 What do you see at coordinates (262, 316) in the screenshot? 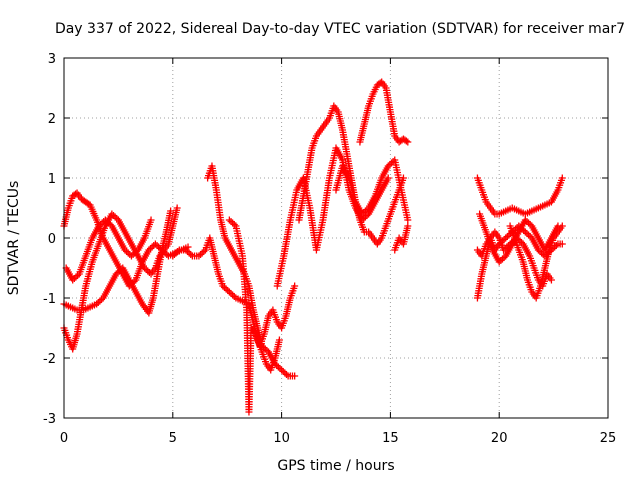
I see `series-sat-g` at bounding box center [262, 316].